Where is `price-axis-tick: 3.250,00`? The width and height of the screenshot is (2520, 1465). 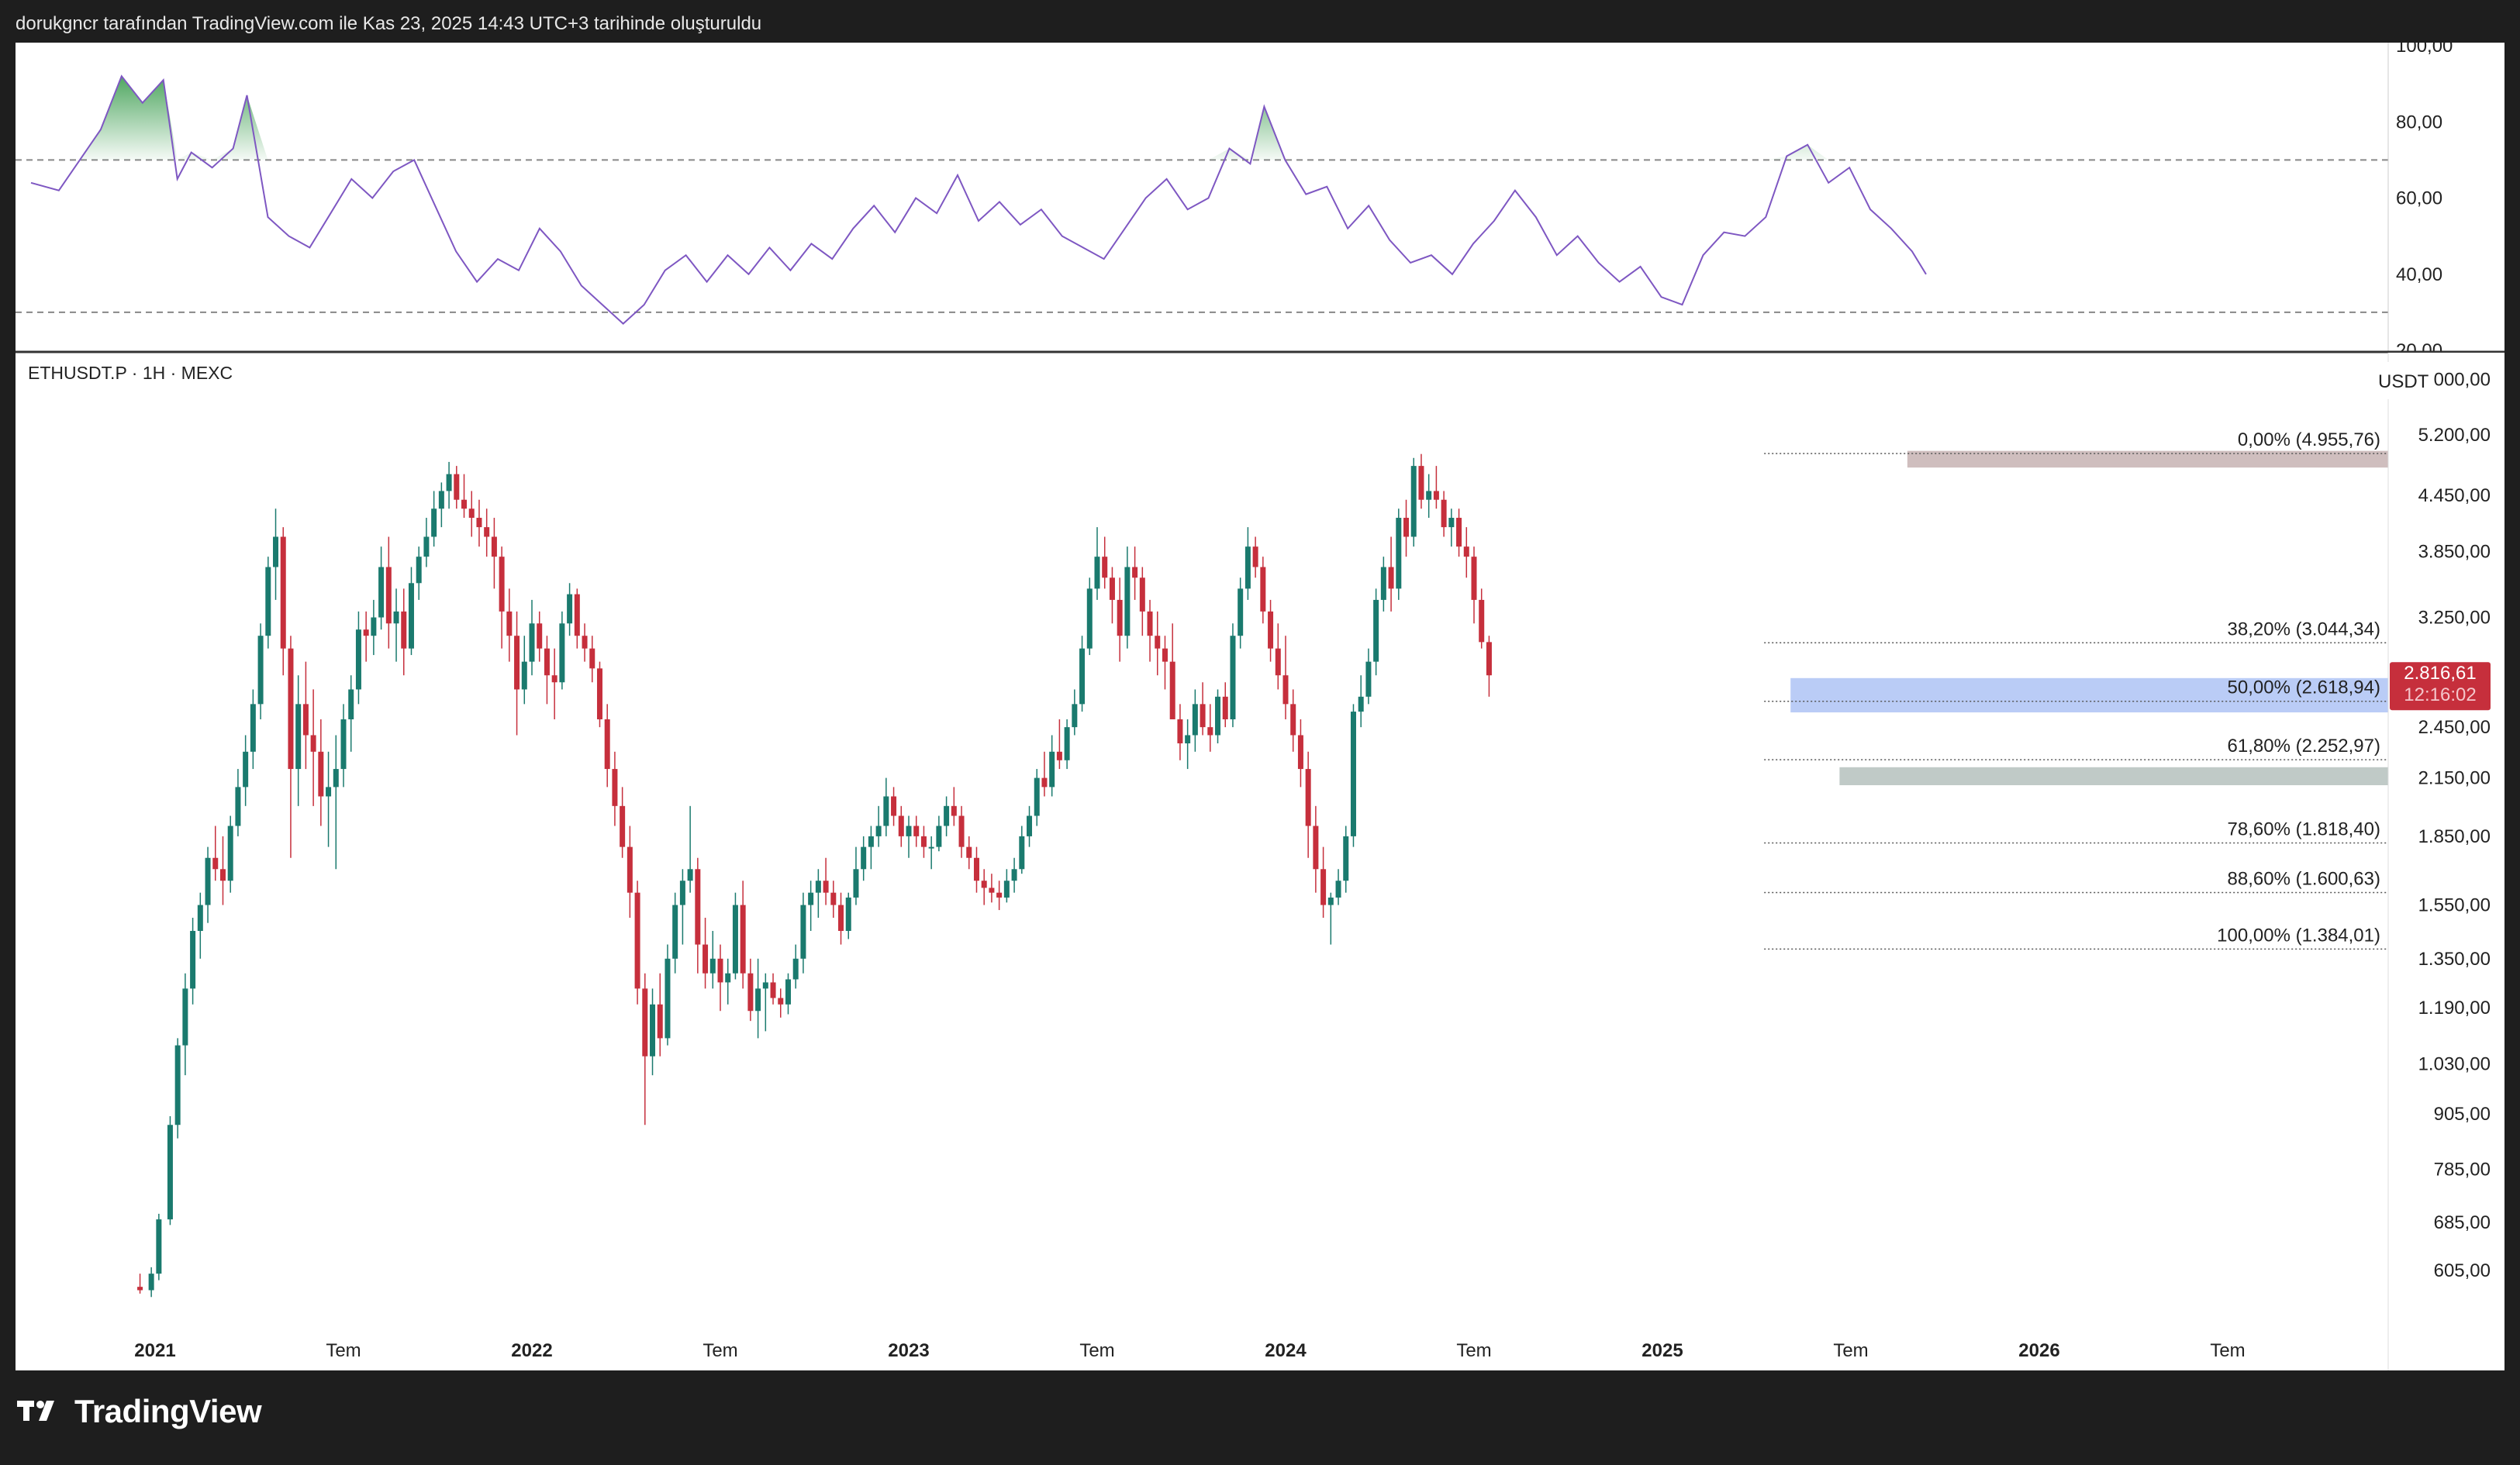 price-axis-tick: 3.250,00 is located at coordinates (2454, 618).